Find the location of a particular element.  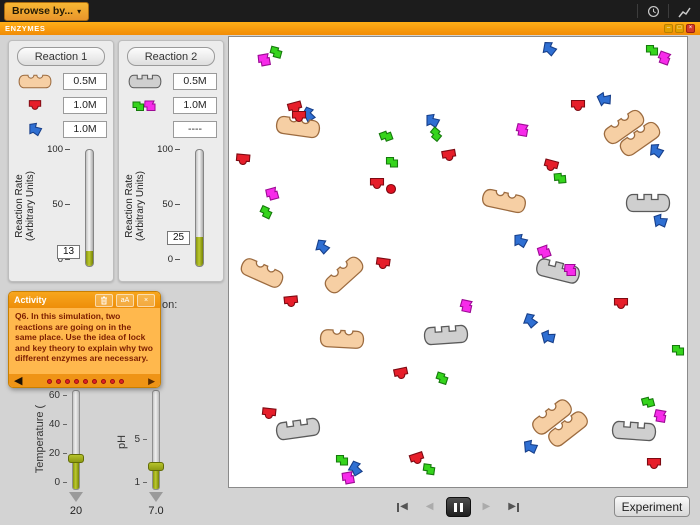

minimize-icon: – is located at coordinates (668, 28).